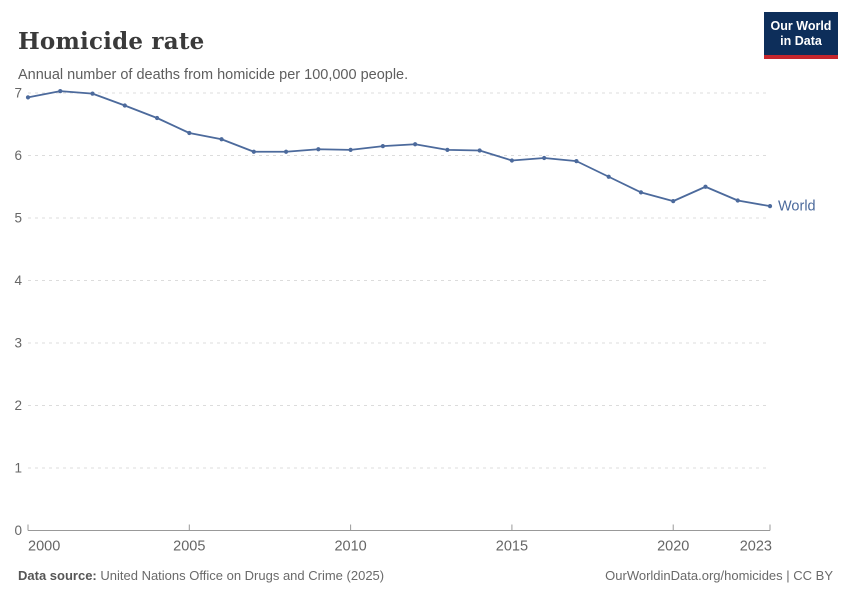 Image resolution: width=850 pixels, height=600 pixels. I want to click on x-axis-tick-label: 2020, so click(673, 547).